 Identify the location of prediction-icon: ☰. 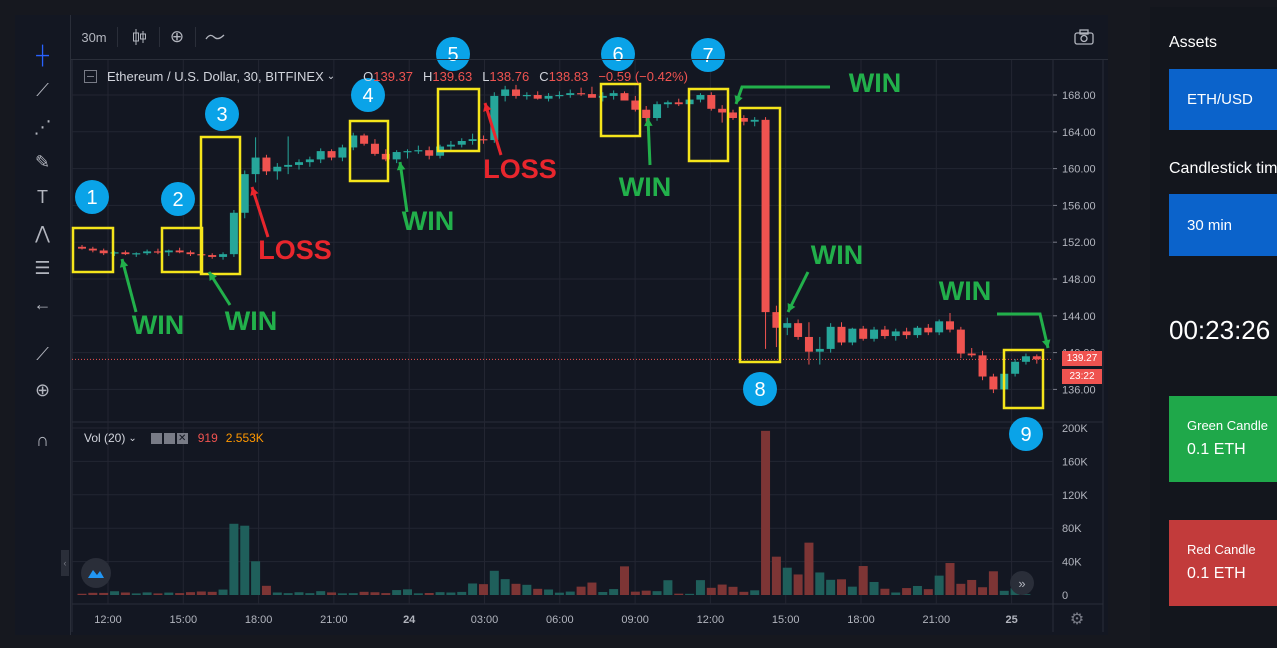
(42, 267).